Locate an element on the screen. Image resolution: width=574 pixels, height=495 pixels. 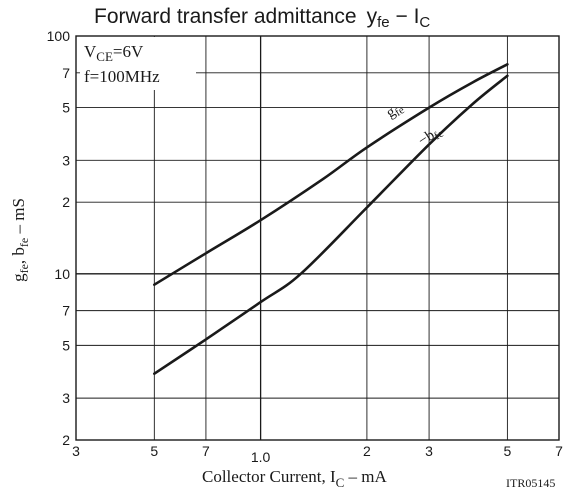
vce-condition: VCE=6V is located at coordinates (114, 53).